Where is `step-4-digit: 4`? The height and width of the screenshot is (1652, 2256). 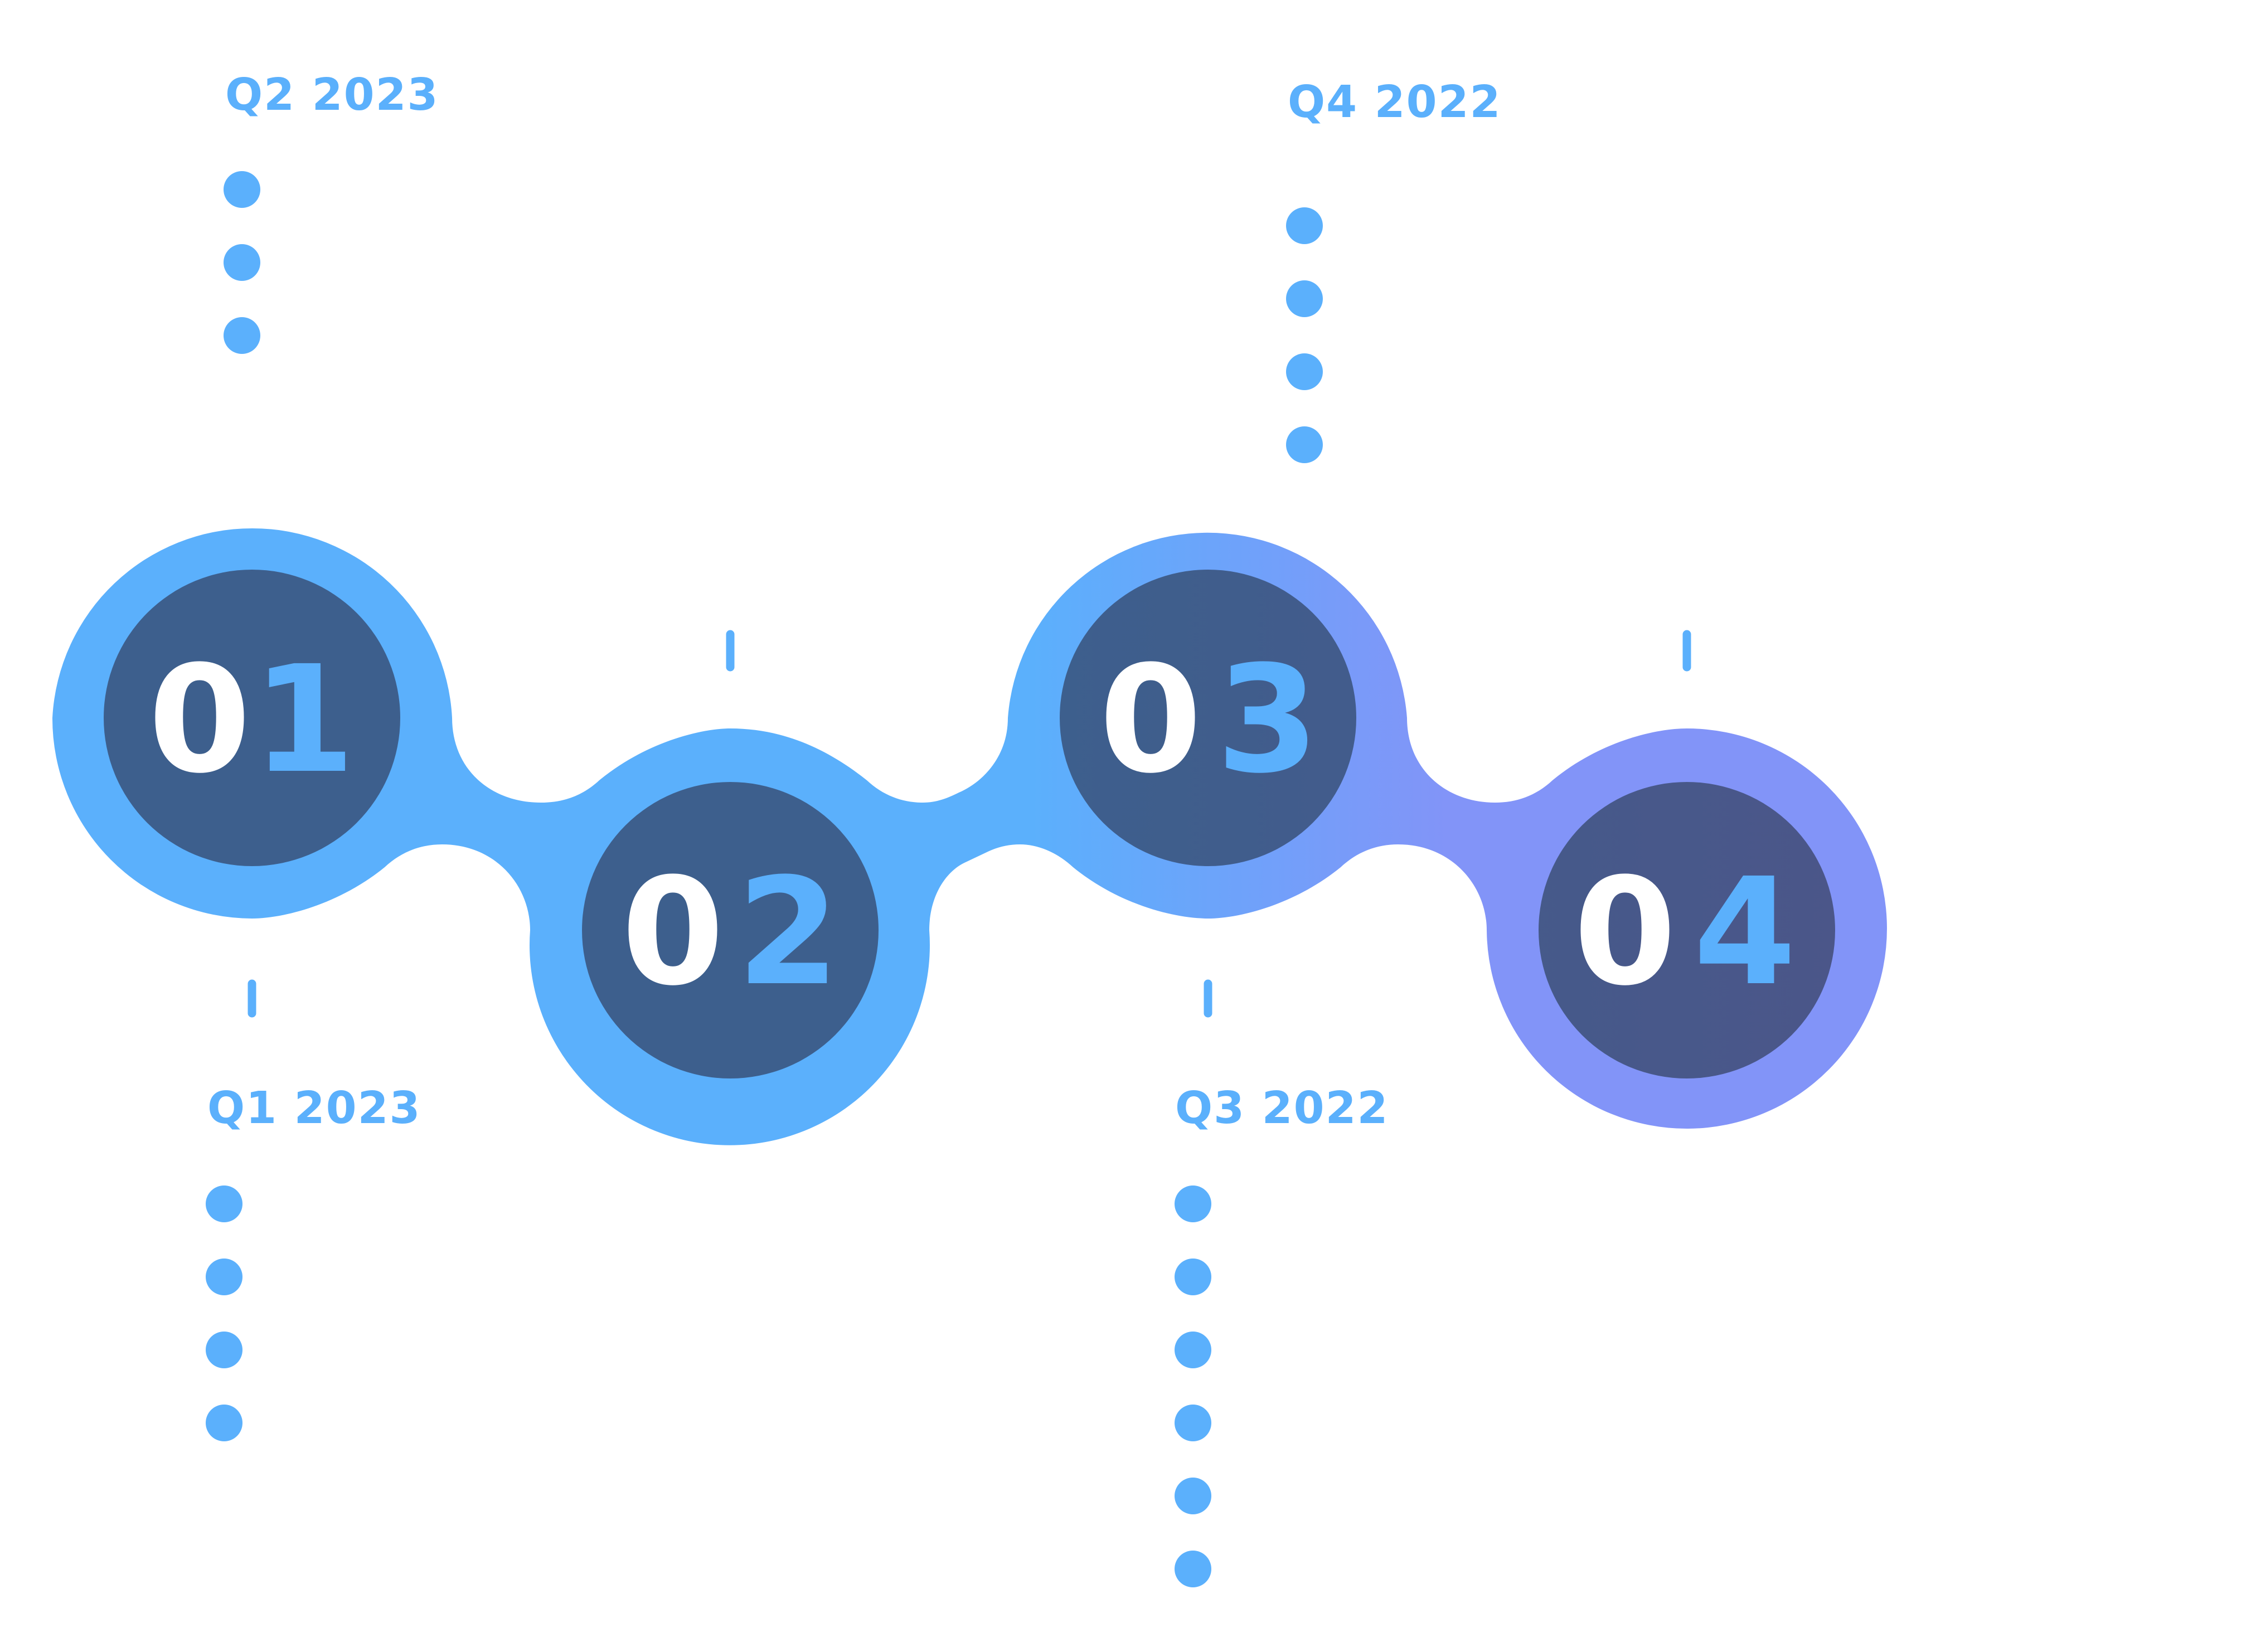
step-4-digit: 4 is located at coordinates (1745, 933).